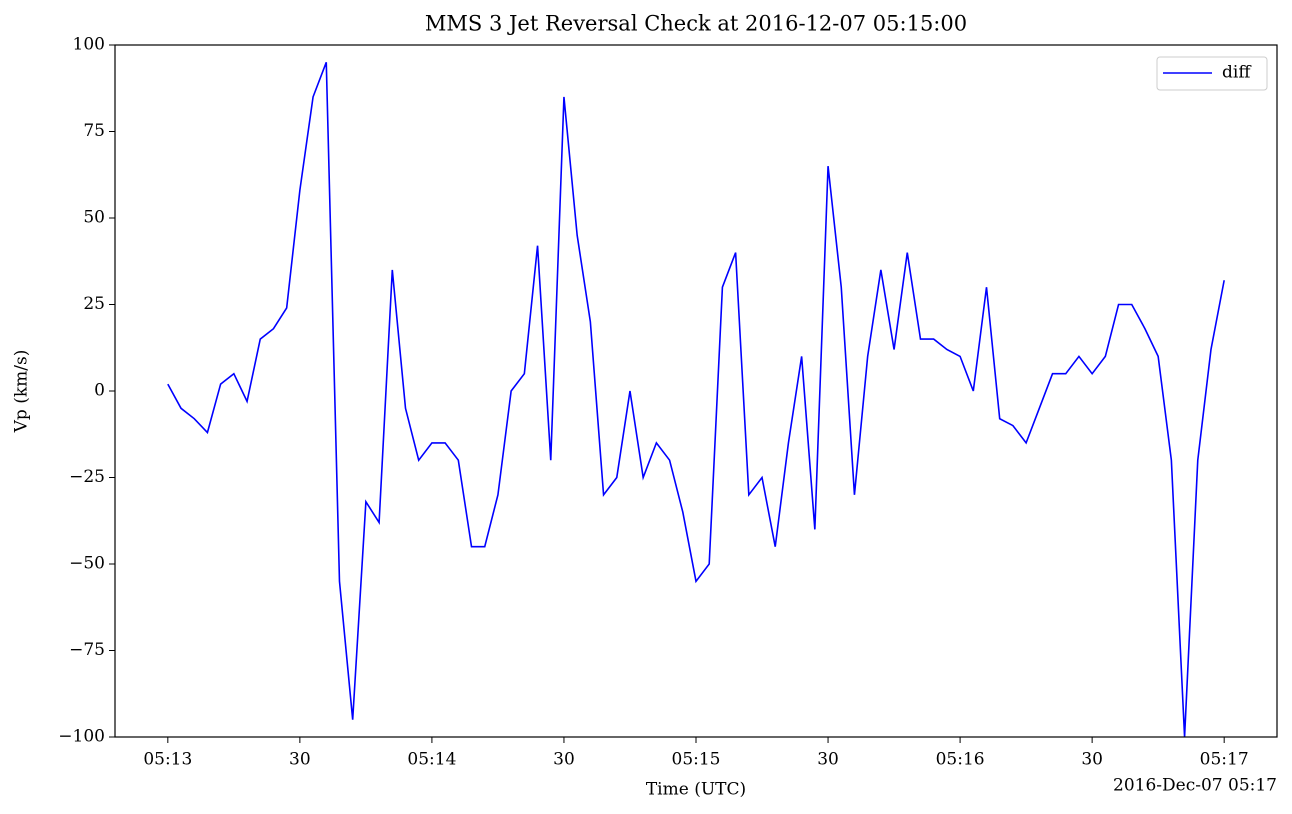 This screenshot has height=814, width=1292. I want to click on y-tick-label: −50, so click(87, 564).